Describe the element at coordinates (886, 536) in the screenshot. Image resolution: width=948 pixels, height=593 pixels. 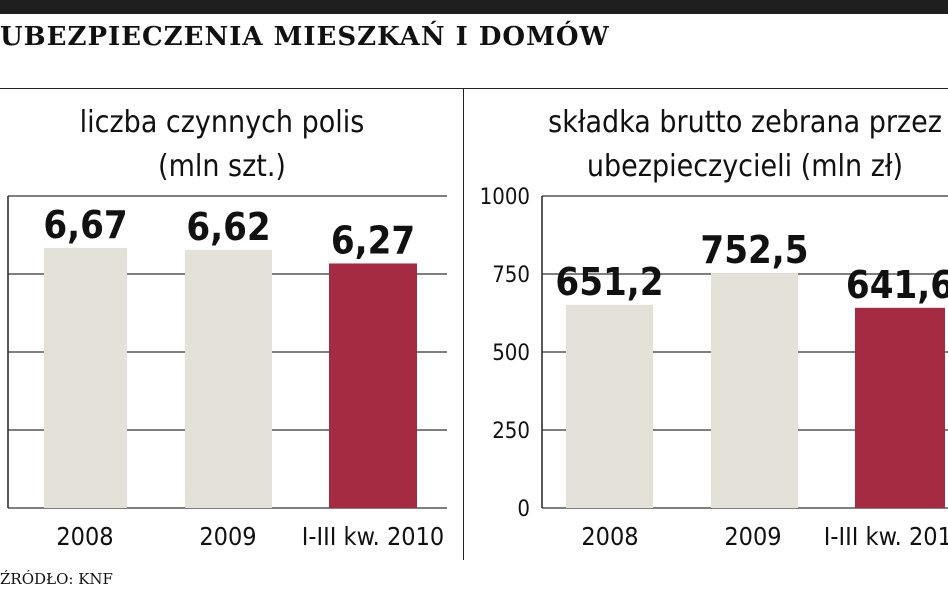
I see `chart2-category-label: I-III kw. 2010` at that location.